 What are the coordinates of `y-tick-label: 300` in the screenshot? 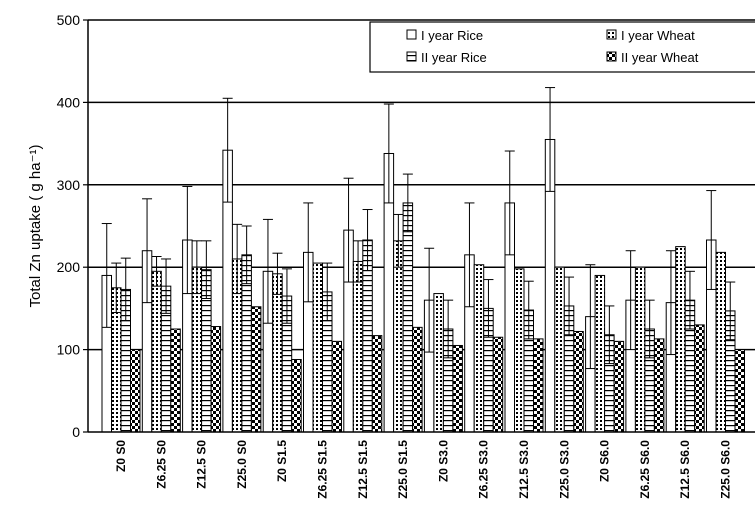 It's located at (69, 185).